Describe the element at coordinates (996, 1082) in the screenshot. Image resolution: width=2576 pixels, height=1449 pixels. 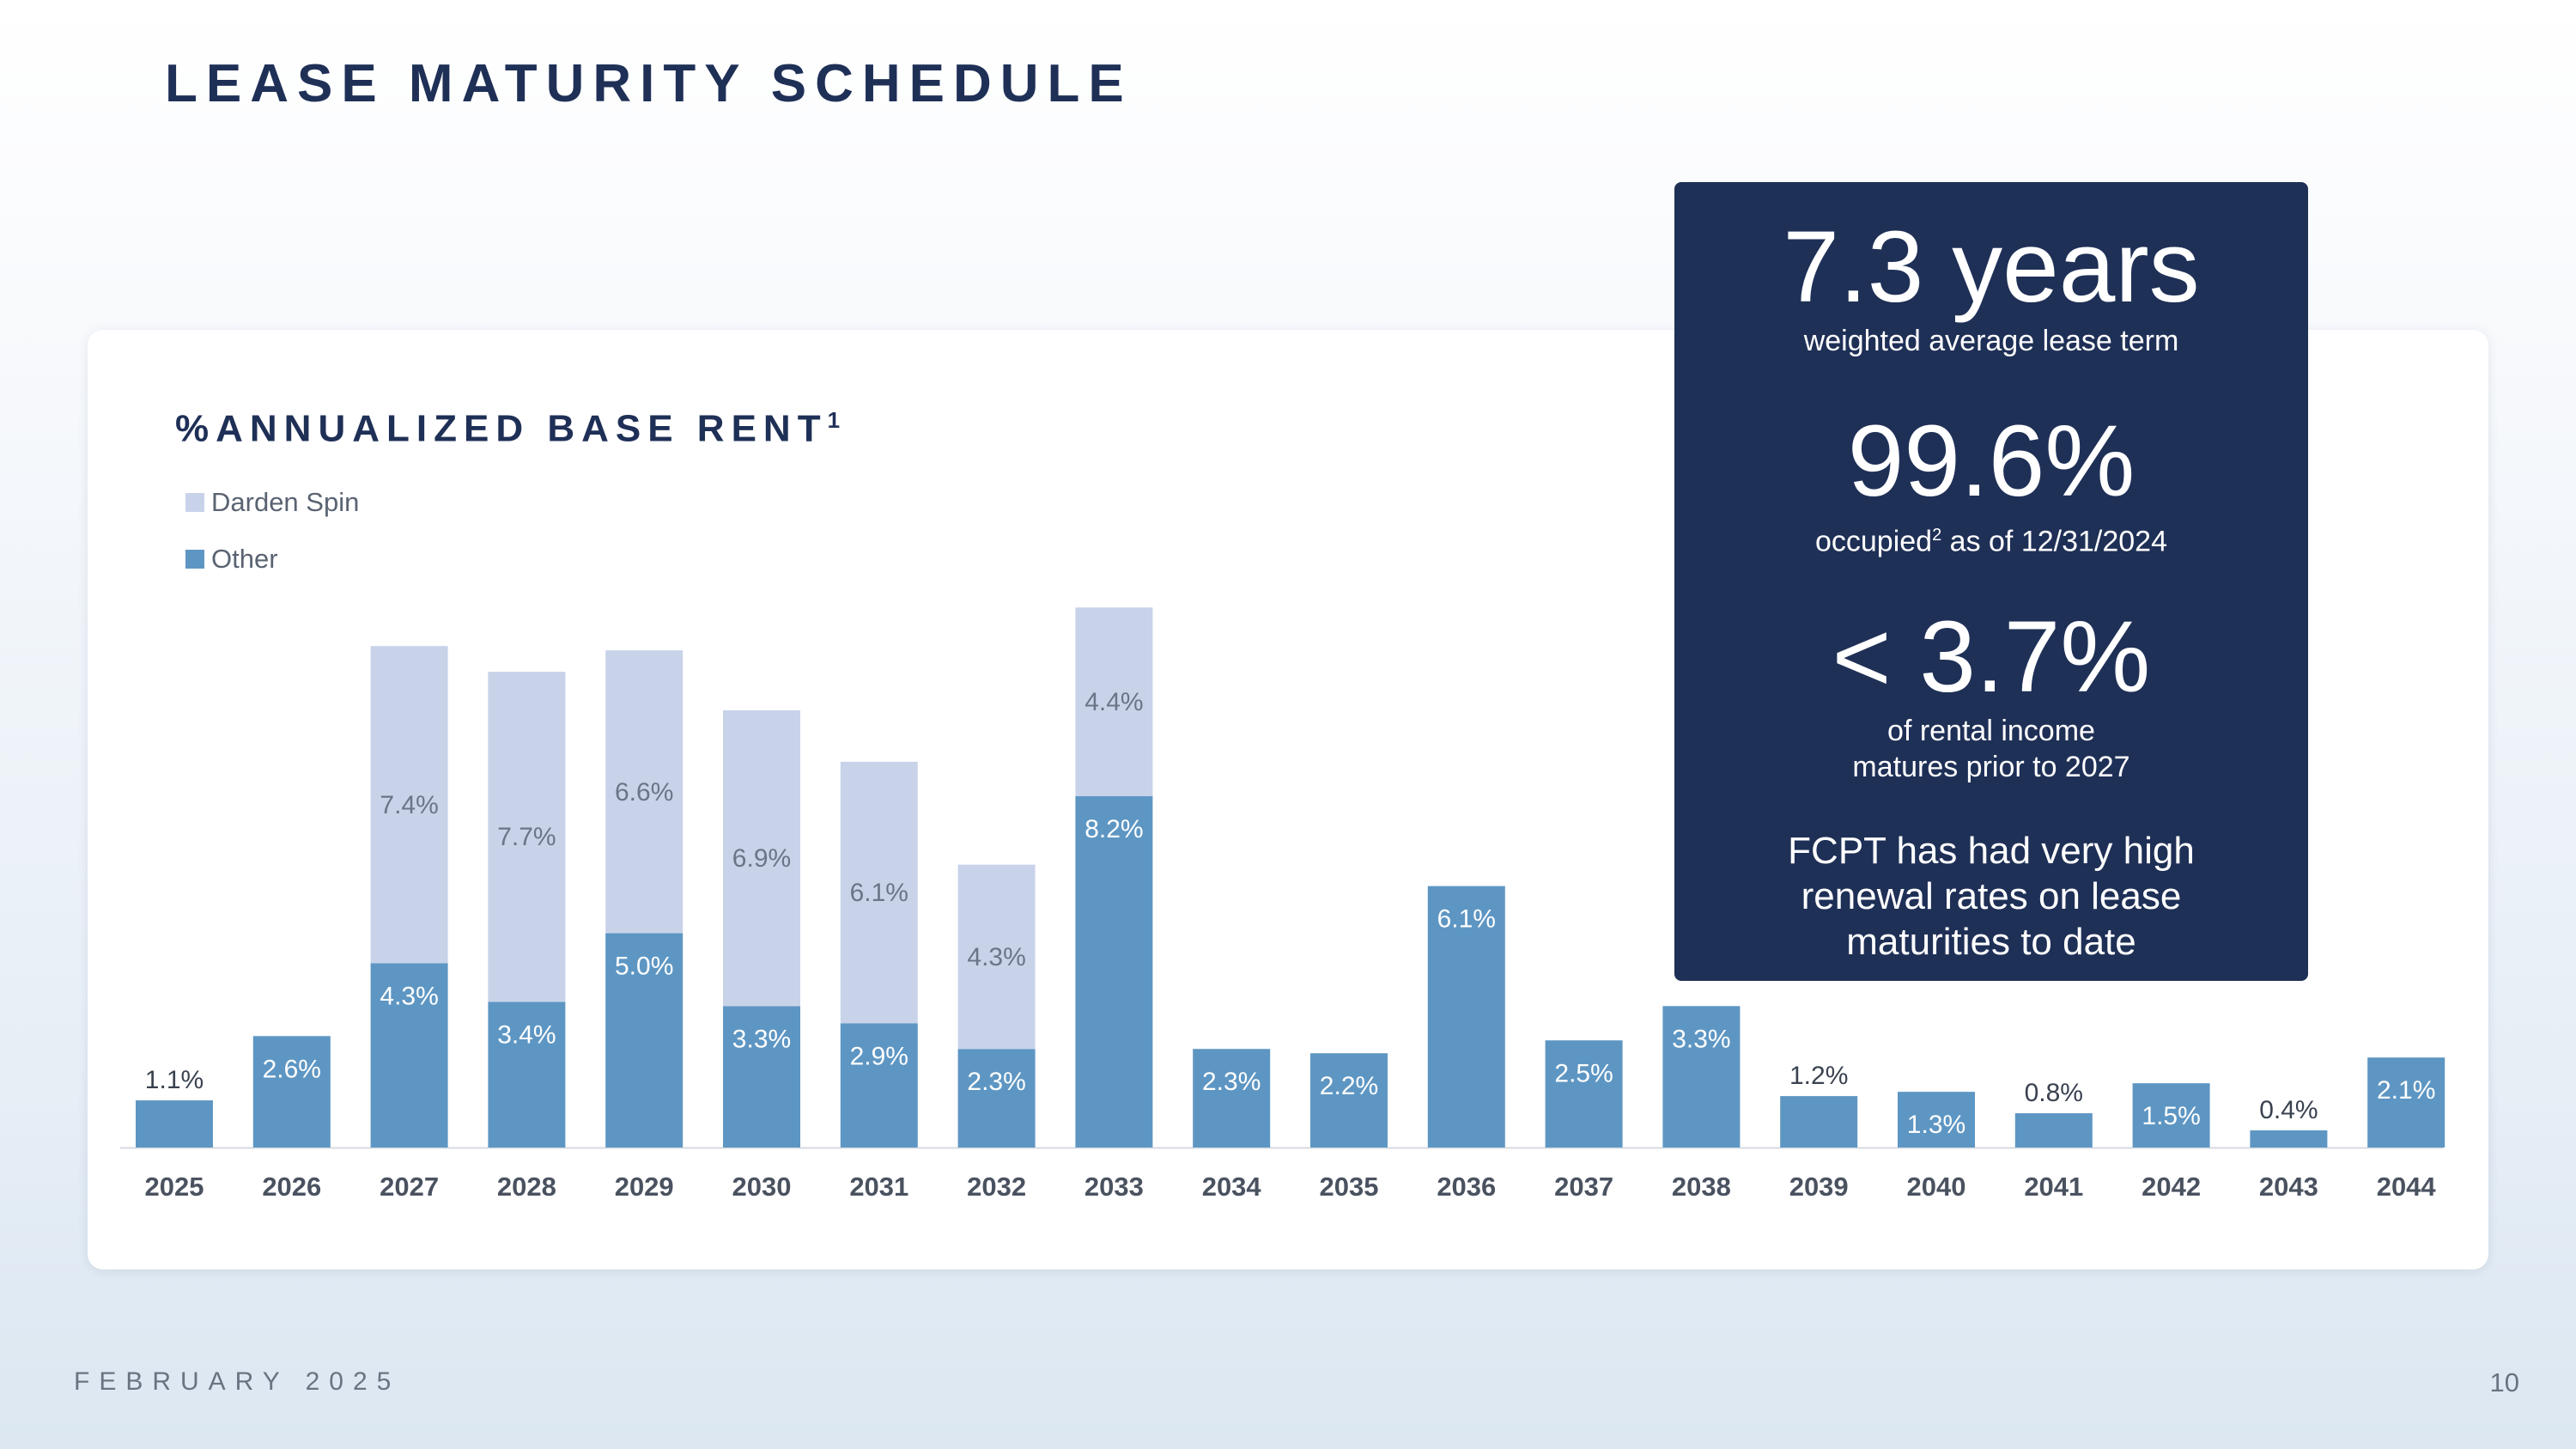
I see `data-label-other-2032: 2.3%` at that location.